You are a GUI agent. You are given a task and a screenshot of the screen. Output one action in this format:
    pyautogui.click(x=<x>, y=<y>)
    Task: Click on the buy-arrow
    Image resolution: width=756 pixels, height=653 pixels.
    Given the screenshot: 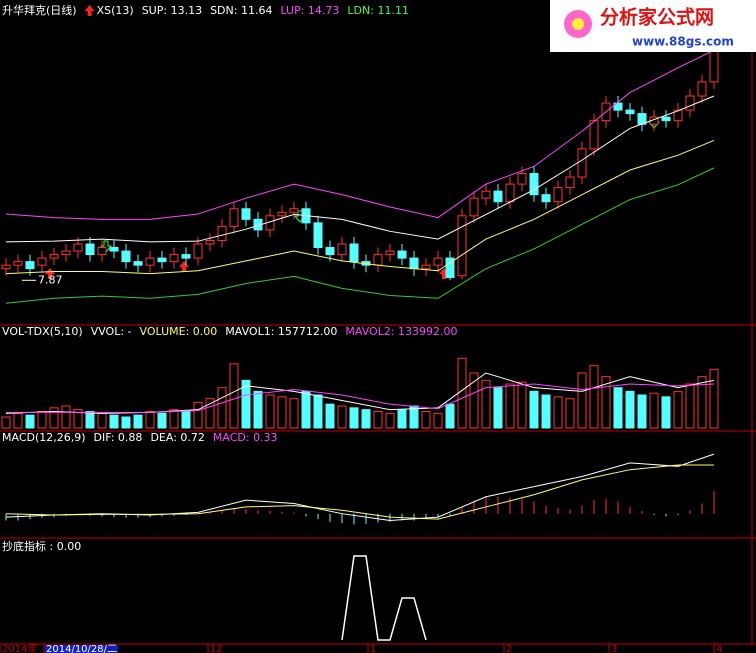 What is the action you would take?
    pyautogui.click(x=444, y=273)
    